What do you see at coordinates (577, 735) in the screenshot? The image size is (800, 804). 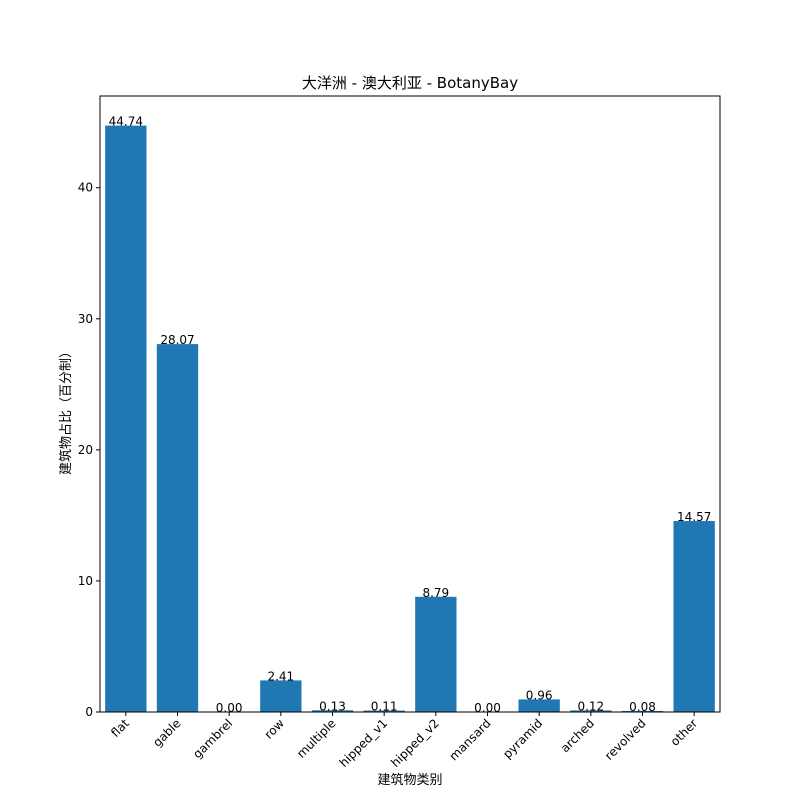 I see `x-tick-label-arched: arched` at bounding box center [577, 735].